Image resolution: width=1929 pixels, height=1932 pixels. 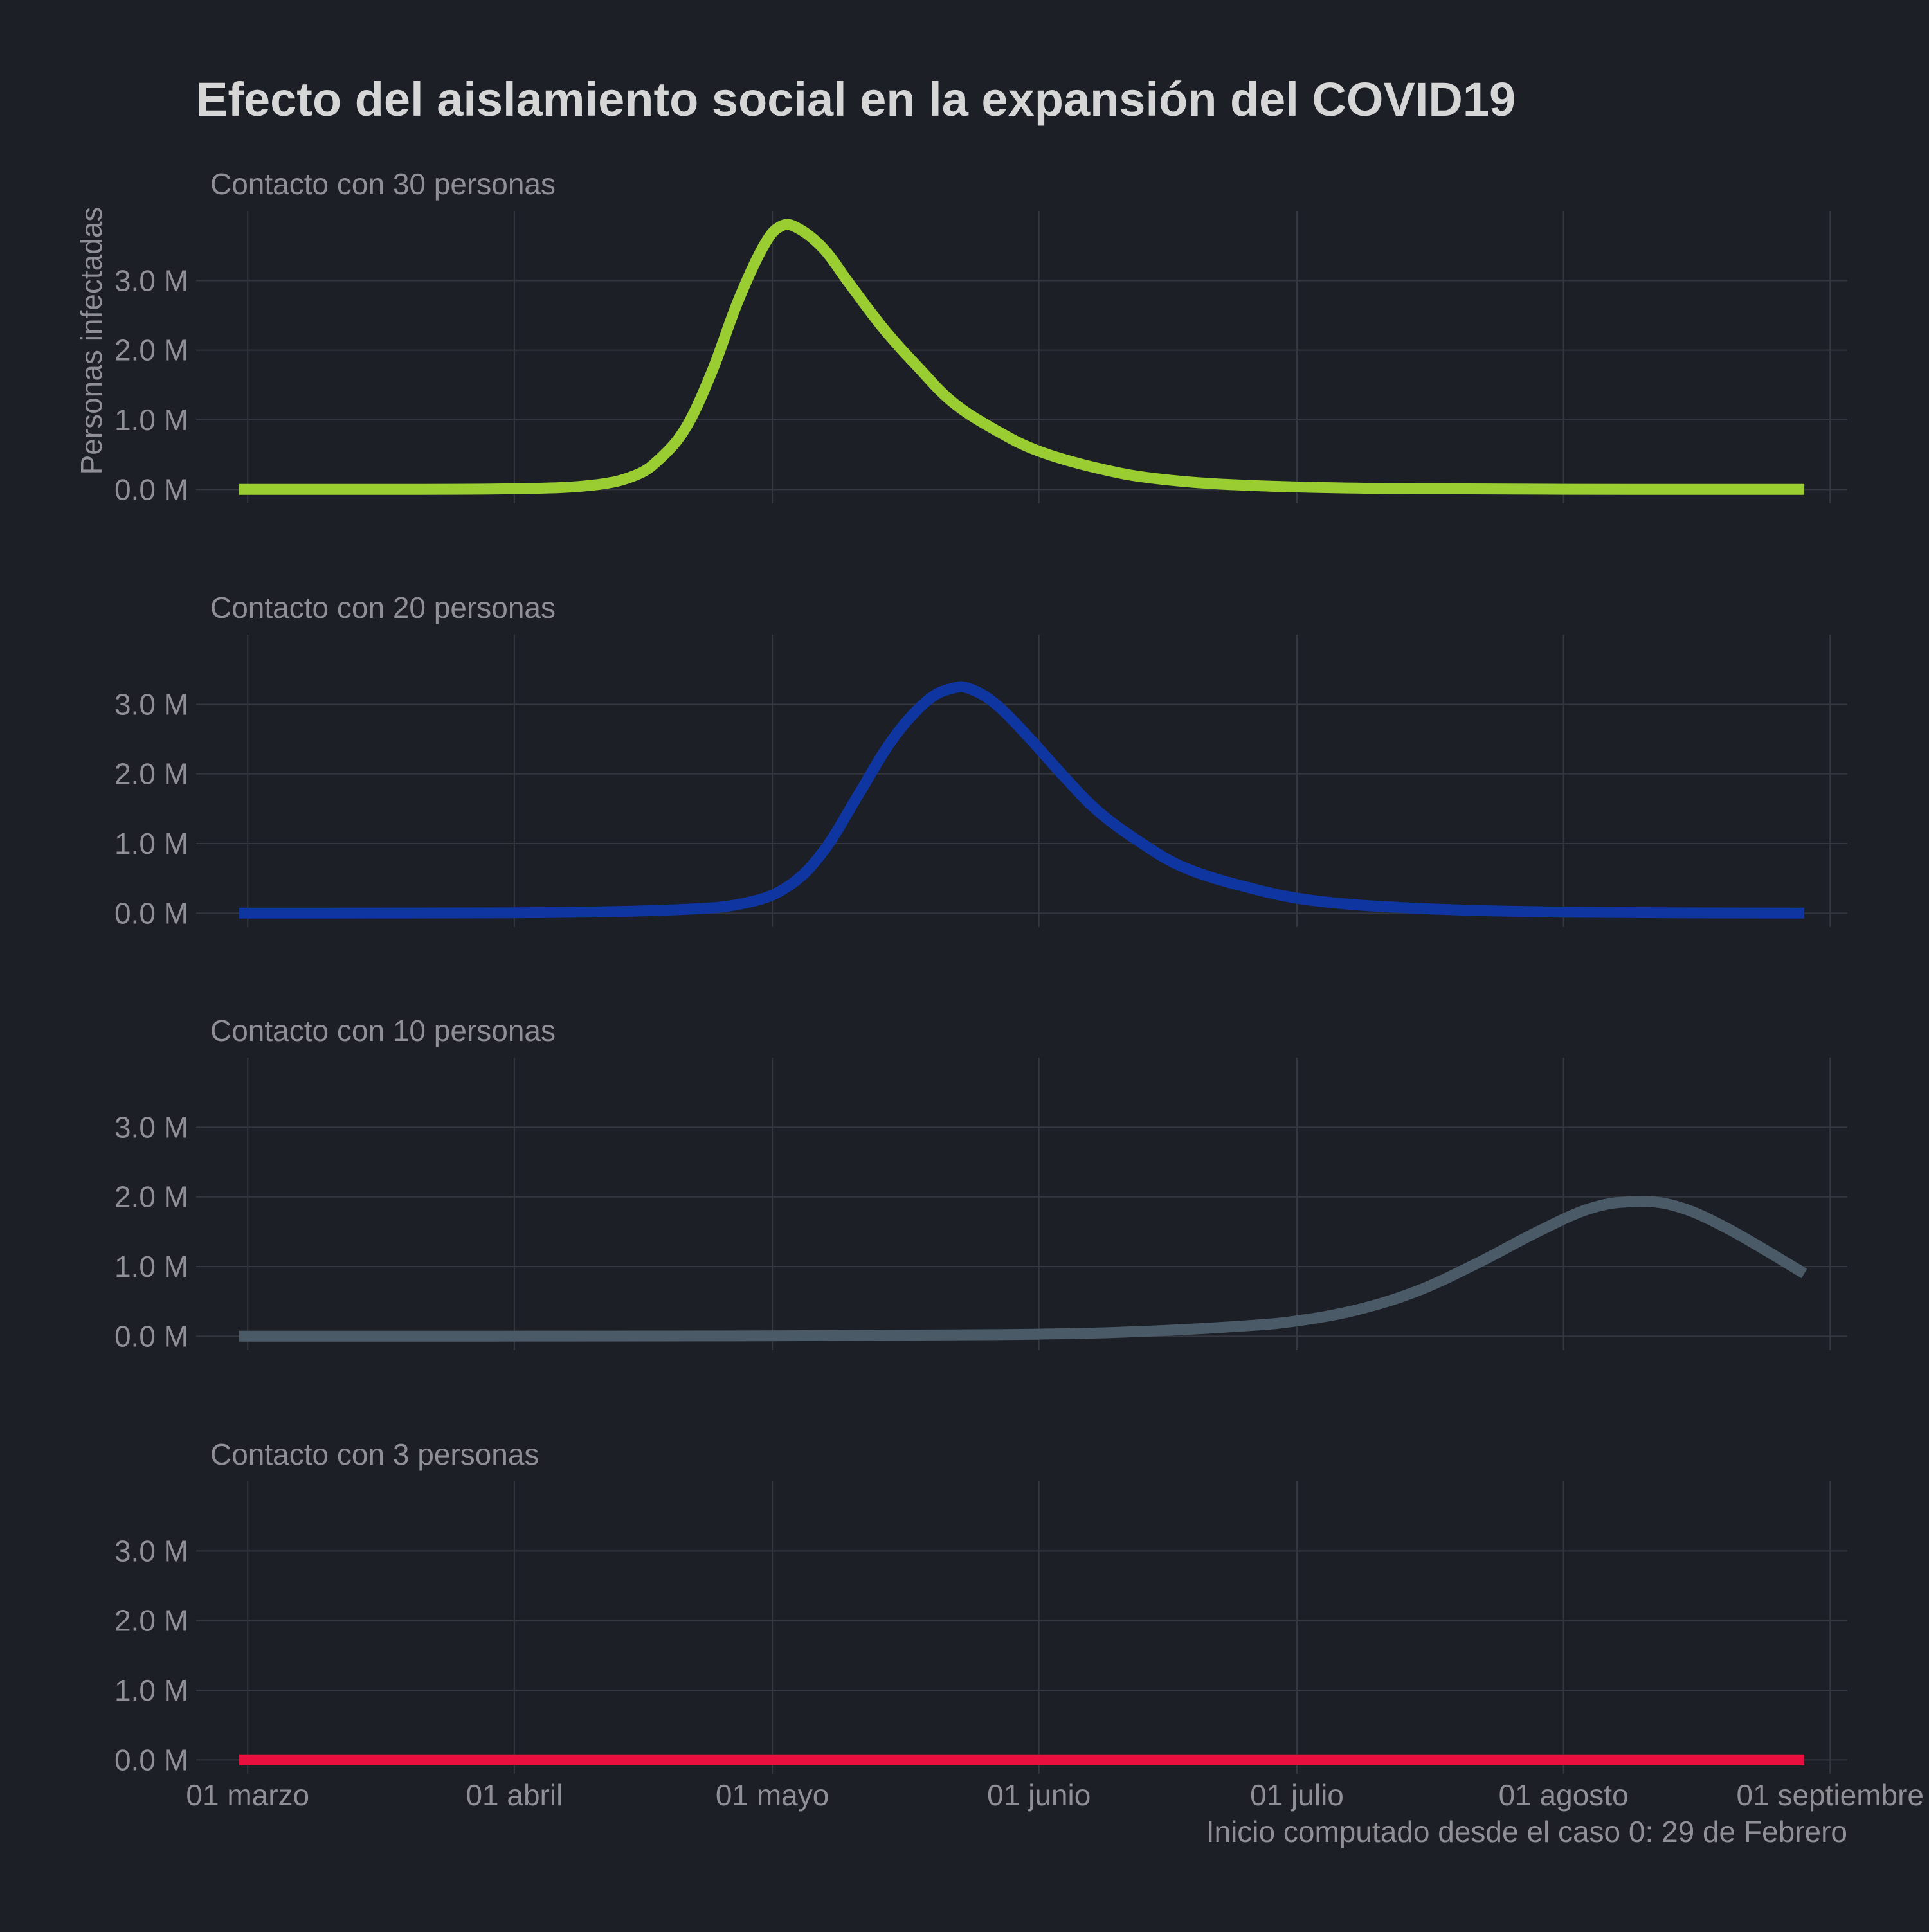 What do you see at coordinates (1039, 1795) in the screenshot?
I see `x-tick-label: 01 junio` at bounding box center [1039, 1795].